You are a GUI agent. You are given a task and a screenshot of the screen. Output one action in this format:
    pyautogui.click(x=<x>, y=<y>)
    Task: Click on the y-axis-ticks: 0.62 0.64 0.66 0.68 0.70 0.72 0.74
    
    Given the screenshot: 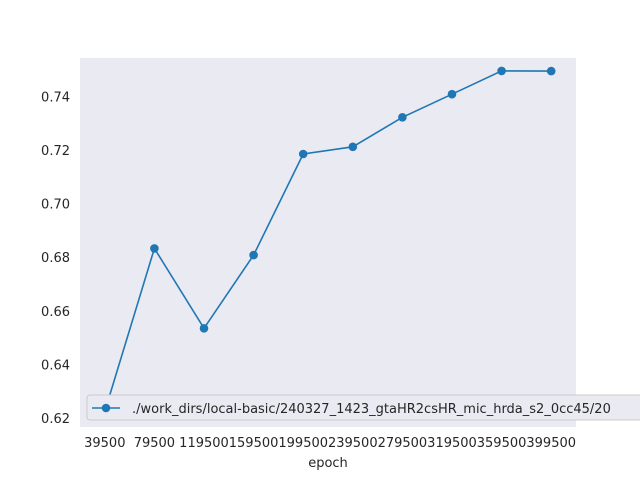 What is the action you would take?
    pyautogui.click(x=55, y=258)
    